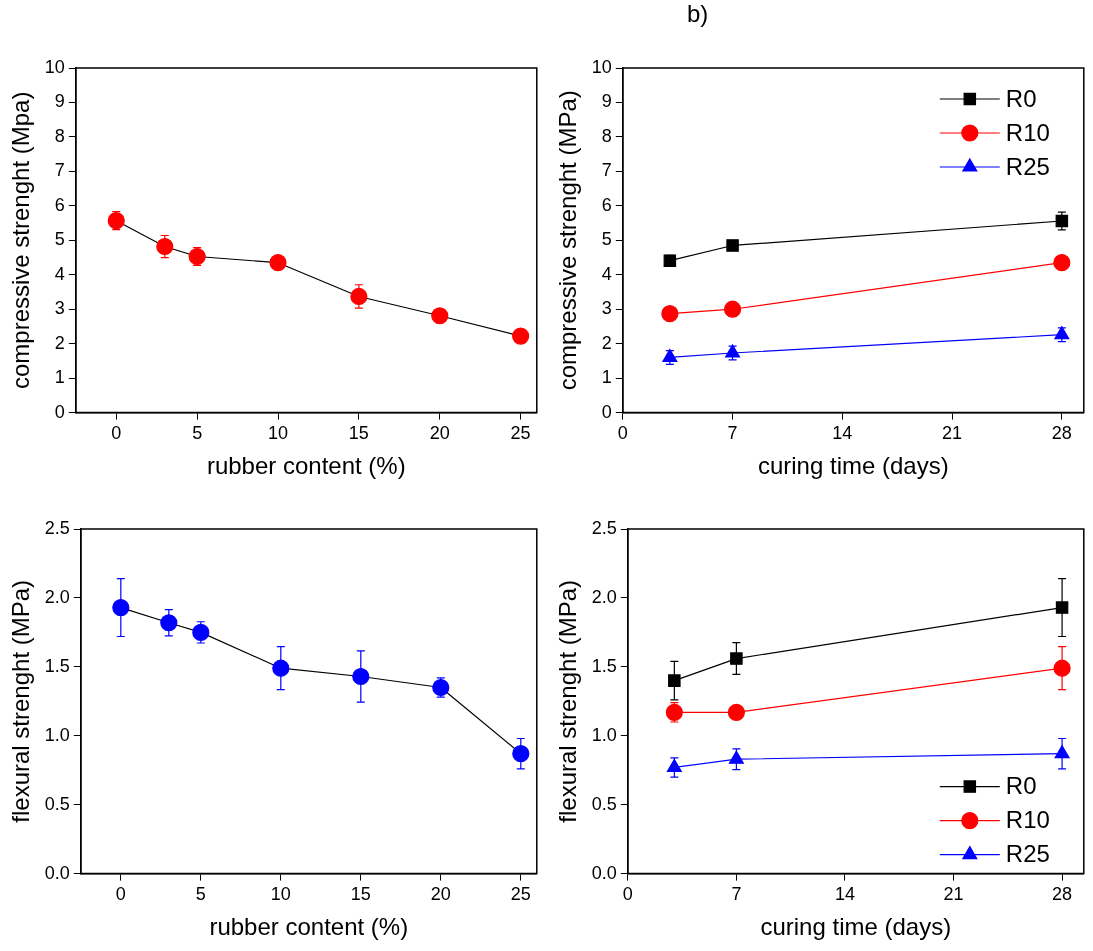 The image size is (1093, 951). I want to click on text: b), so click(698, 14).